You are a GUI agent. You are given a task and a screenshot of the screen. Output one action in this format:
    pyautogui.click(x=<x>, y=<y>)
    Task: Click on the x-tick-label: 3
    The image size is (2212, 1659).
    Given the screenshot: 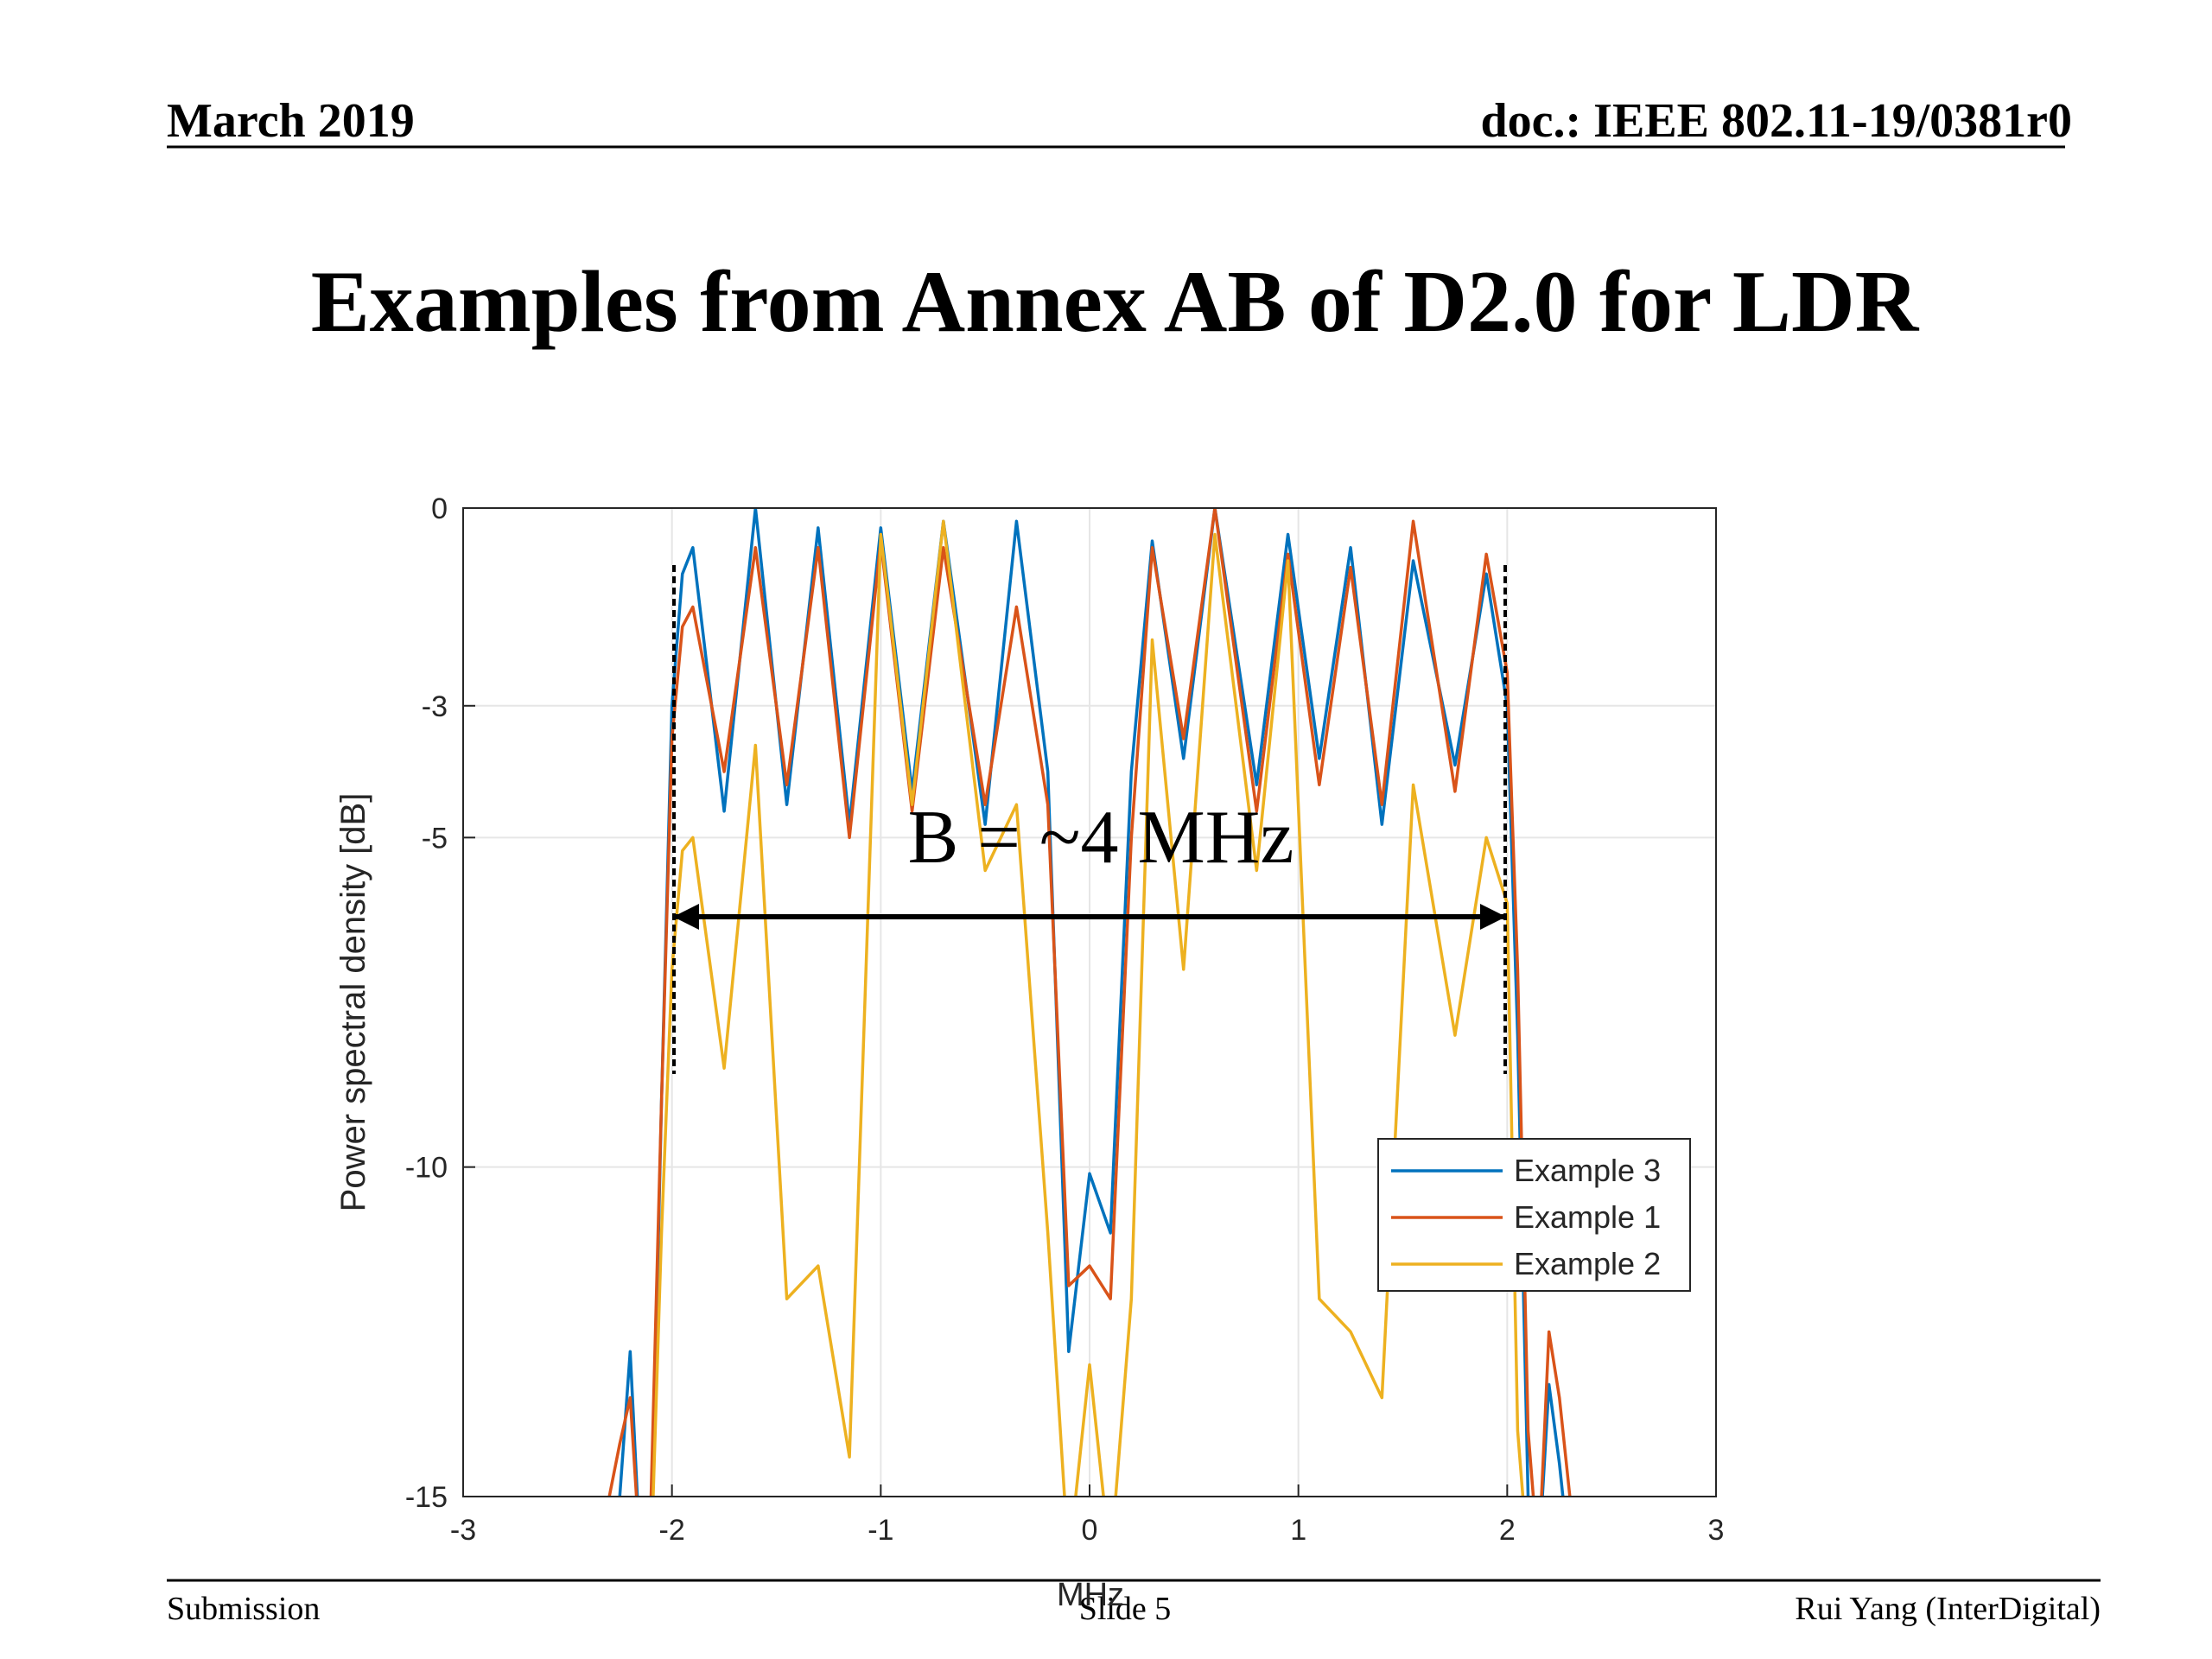 What is the action you would take?
    pyautogui.click(x=1716, y=1530)
    